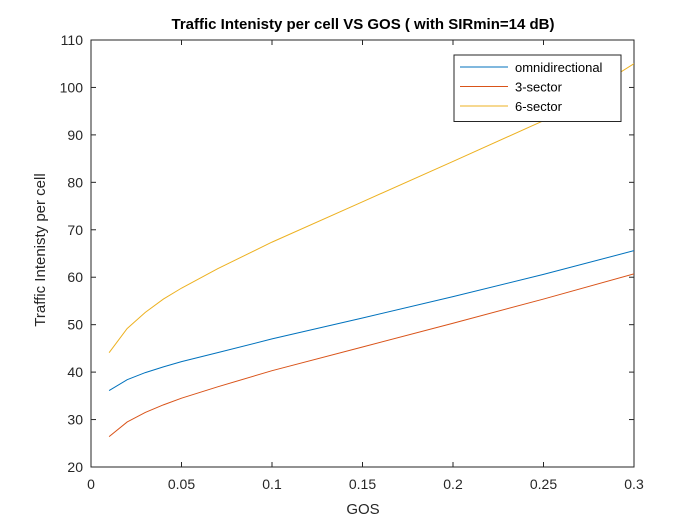 This screenshot has height=525, width=700. Describe the element at coordinates (75, 420) in the screenshot. I see `y-tick-label: 30` at that location.